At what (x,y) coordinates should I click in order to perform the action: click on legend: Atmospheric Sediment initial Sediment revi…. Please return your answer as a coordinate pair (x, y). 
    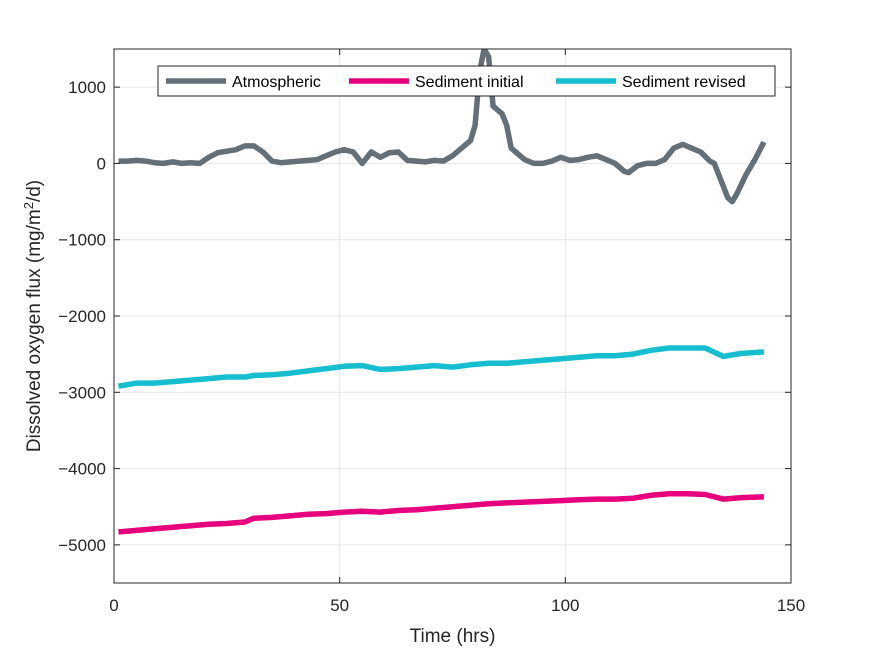
    Looking at the image, I should click on (466, 81).